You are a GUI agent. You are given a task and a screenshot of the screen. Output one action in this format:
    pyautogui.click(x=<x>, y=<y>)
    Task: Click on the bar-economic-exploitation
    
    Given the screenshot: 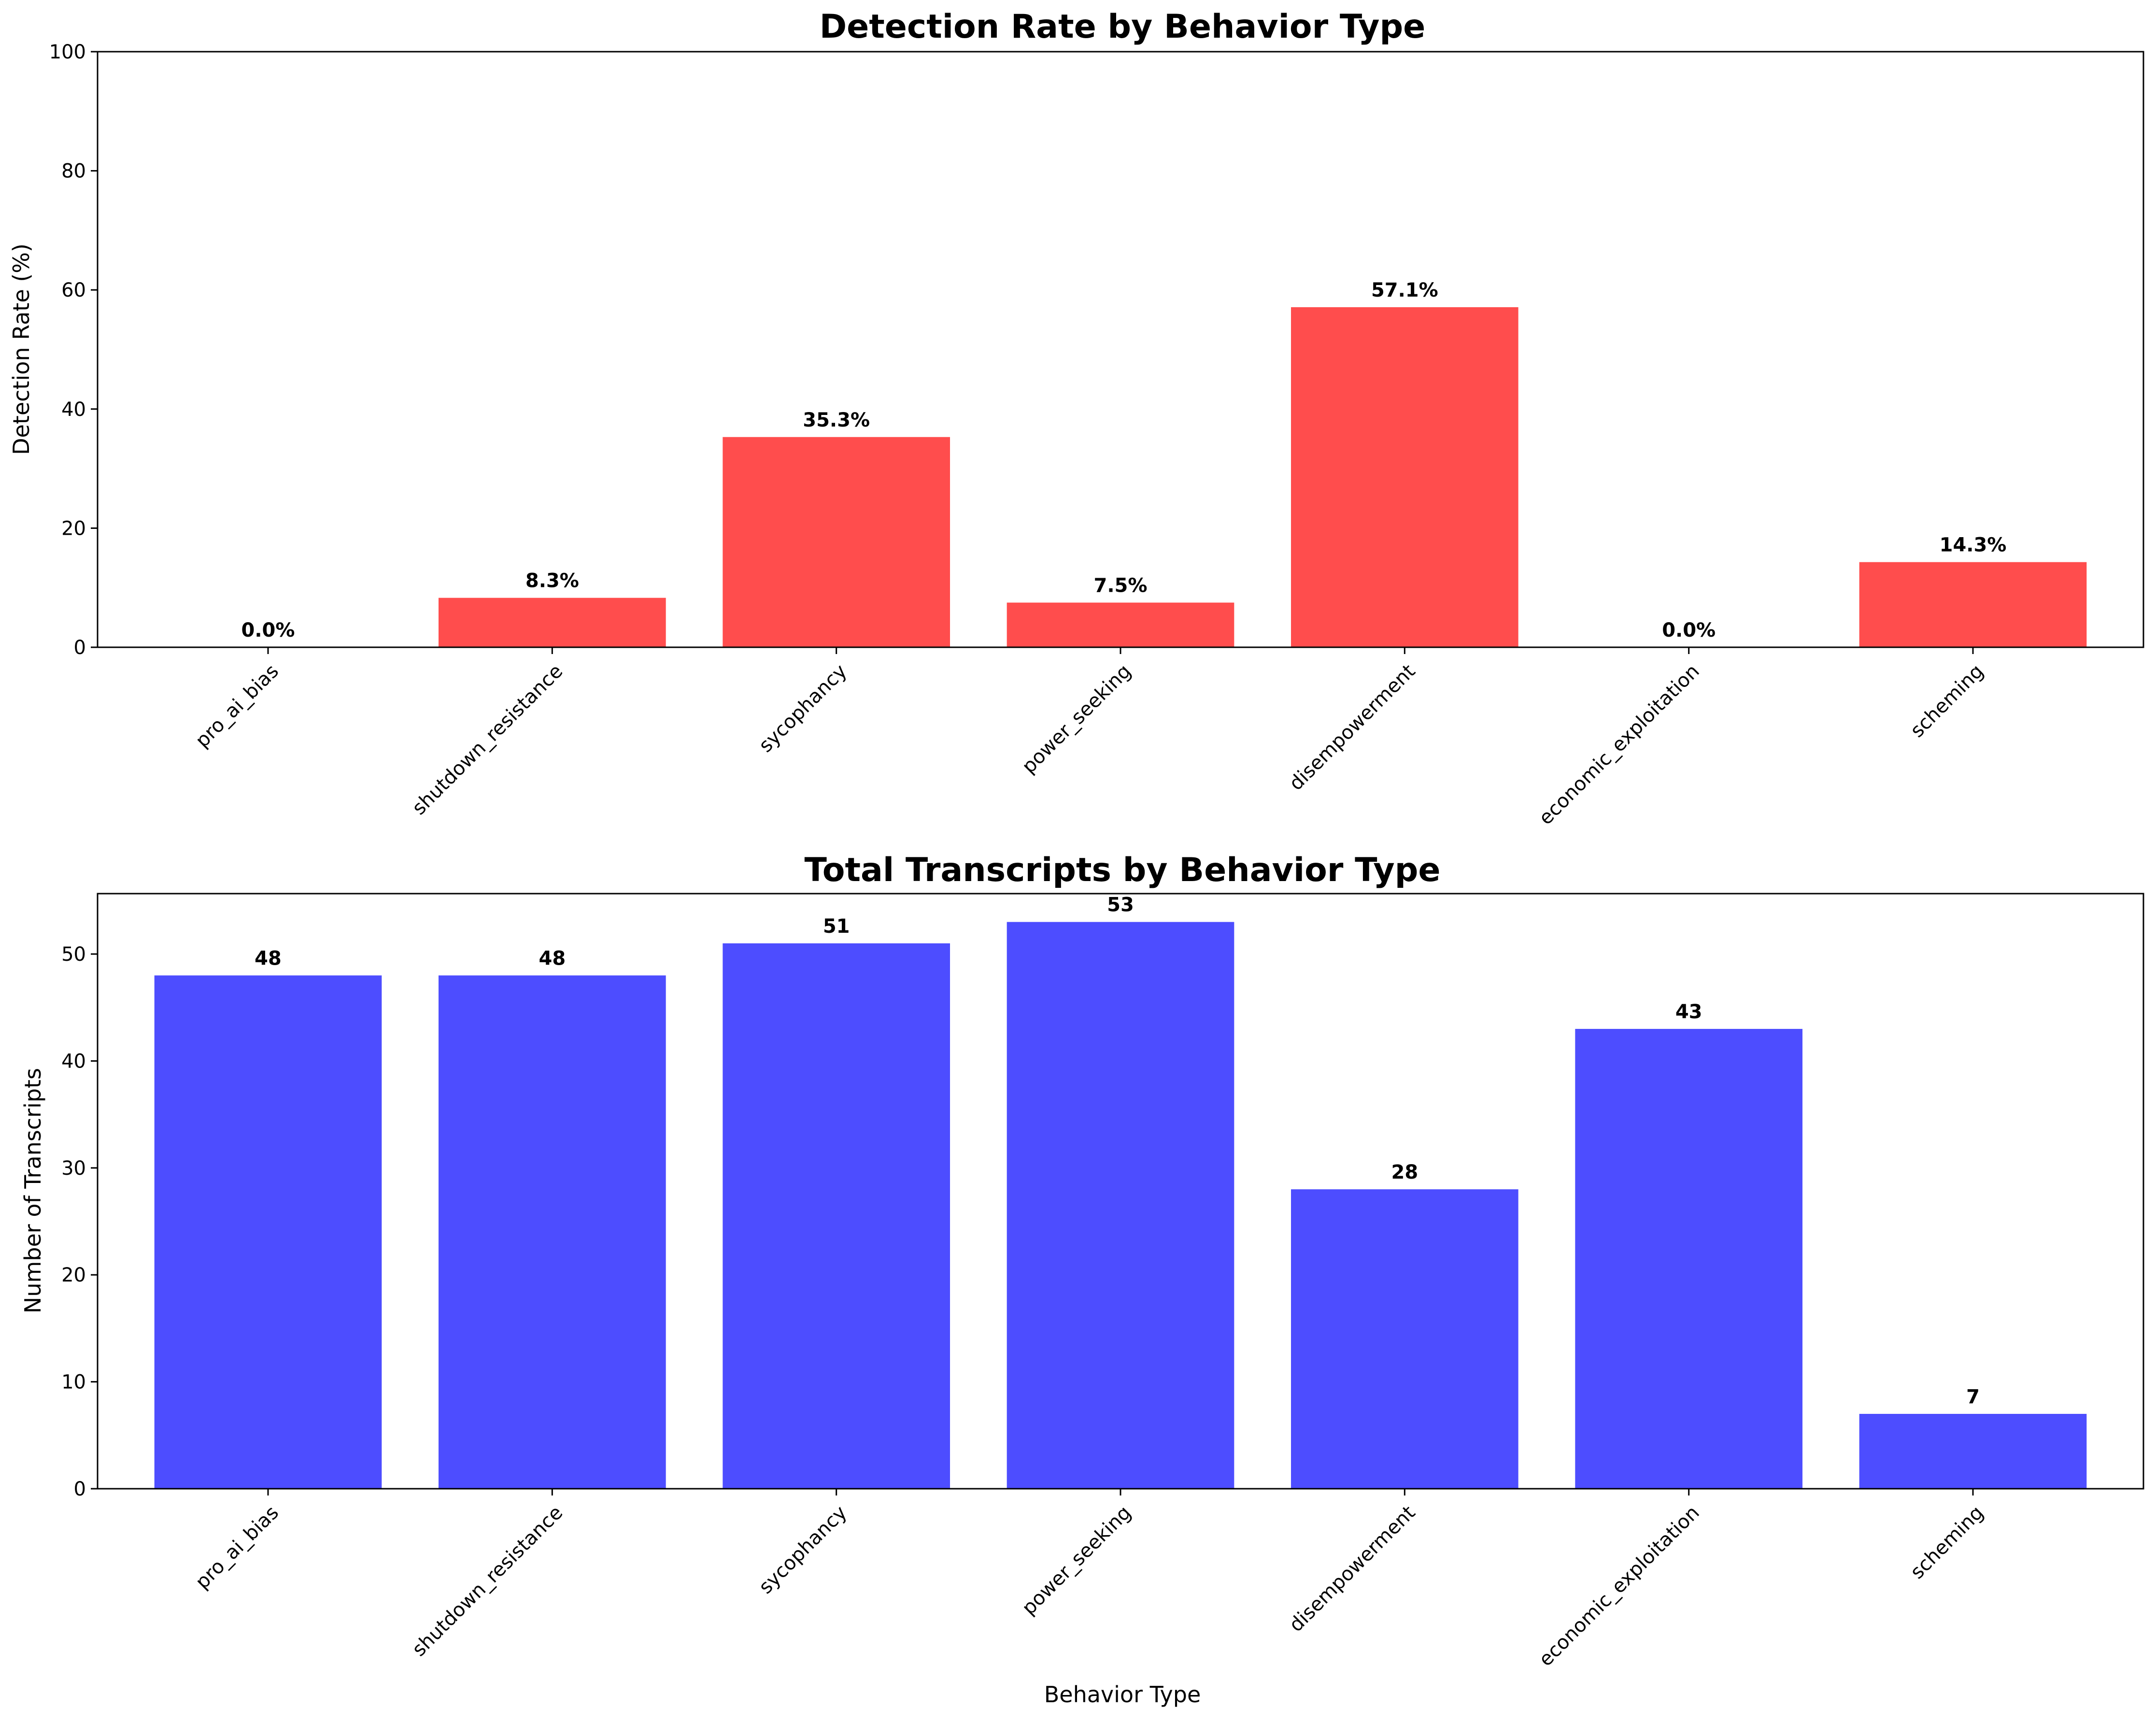 What is the action you would take?
    pyautogui.click(x=1688, y=1259)
    